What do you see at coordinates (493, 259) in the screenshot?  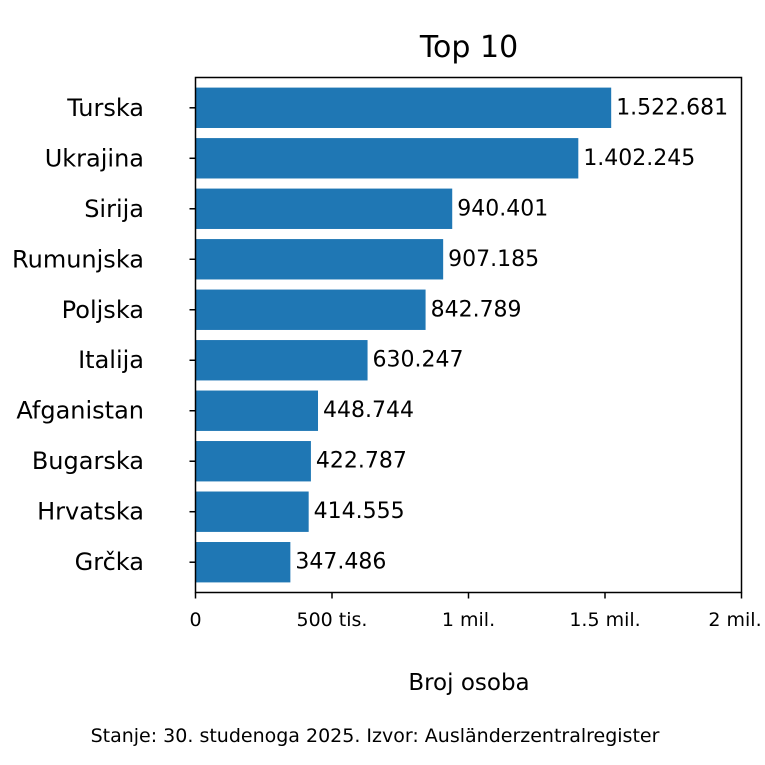 I see `bar-value-label: 907.185` at bounding box center [493, 259].